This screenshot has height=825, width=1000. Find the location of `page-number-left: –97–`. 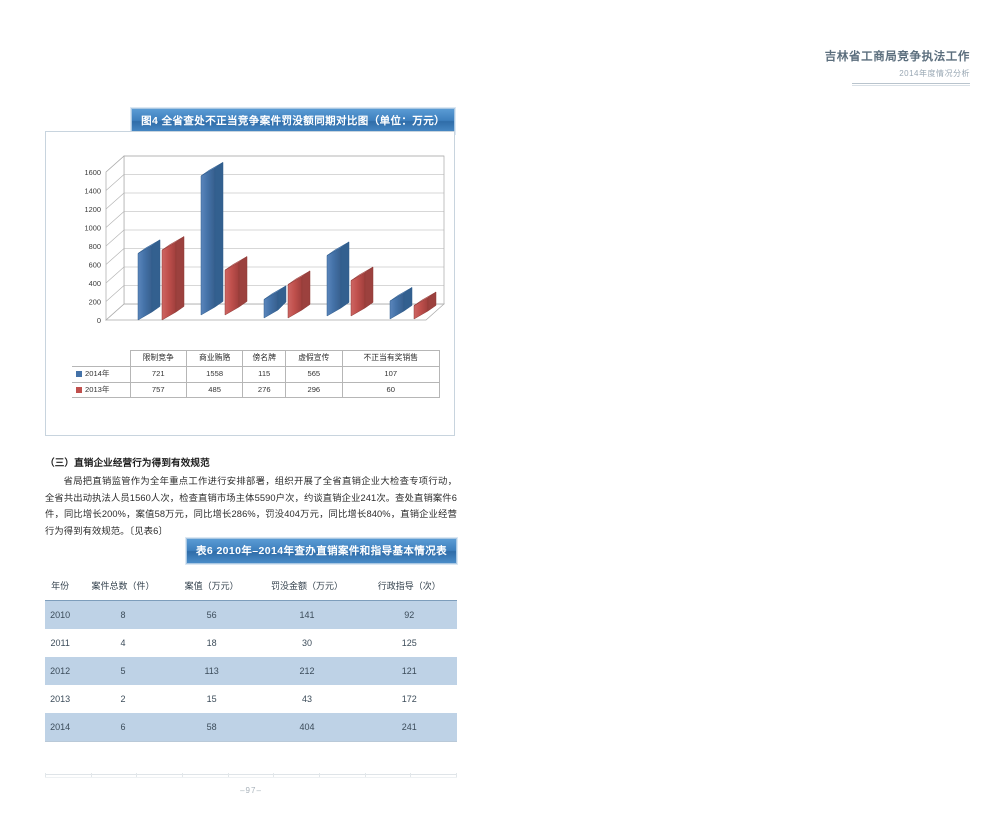

page-number-left: –97– is located at coordinates (251, 790).